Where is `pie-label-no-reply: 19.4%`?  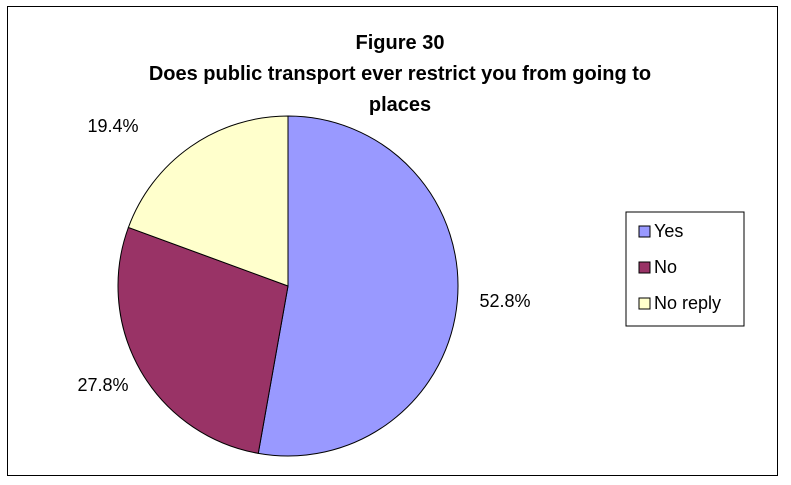 pie-label-no-reply: 19.4% is located at coordinates (112, 126).